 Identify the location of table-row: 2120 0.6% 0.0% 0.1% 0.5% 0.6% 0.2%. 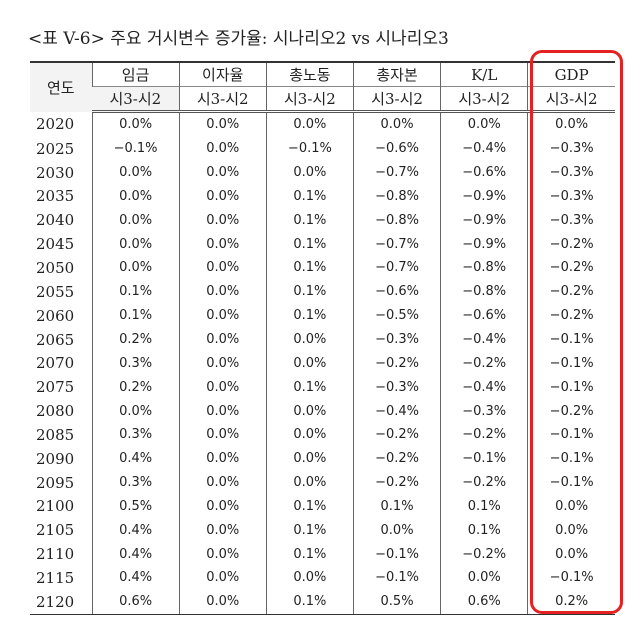
(322, 602).